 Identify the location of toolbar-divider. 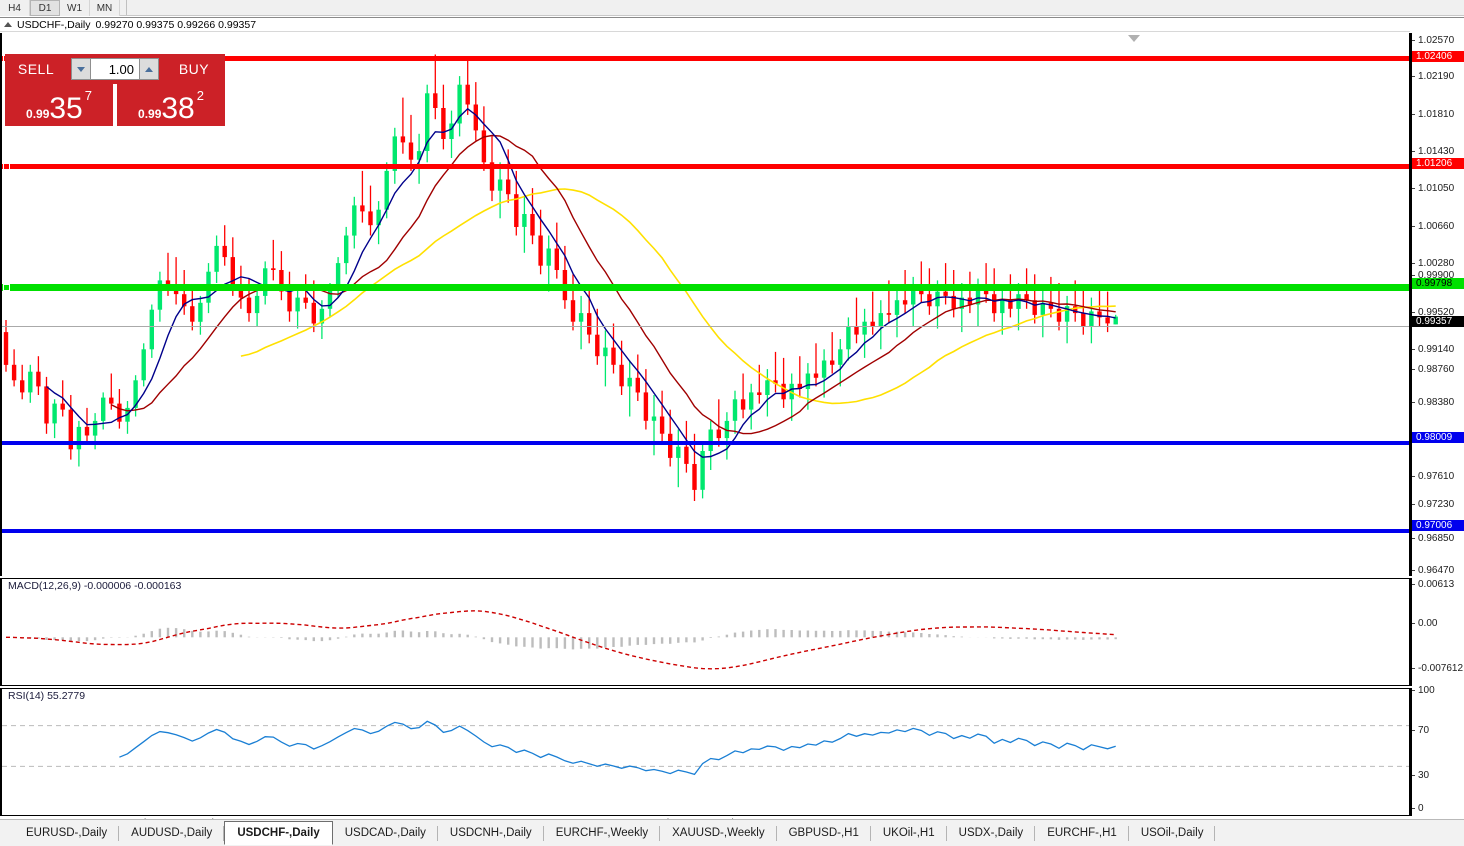
(126, 7).